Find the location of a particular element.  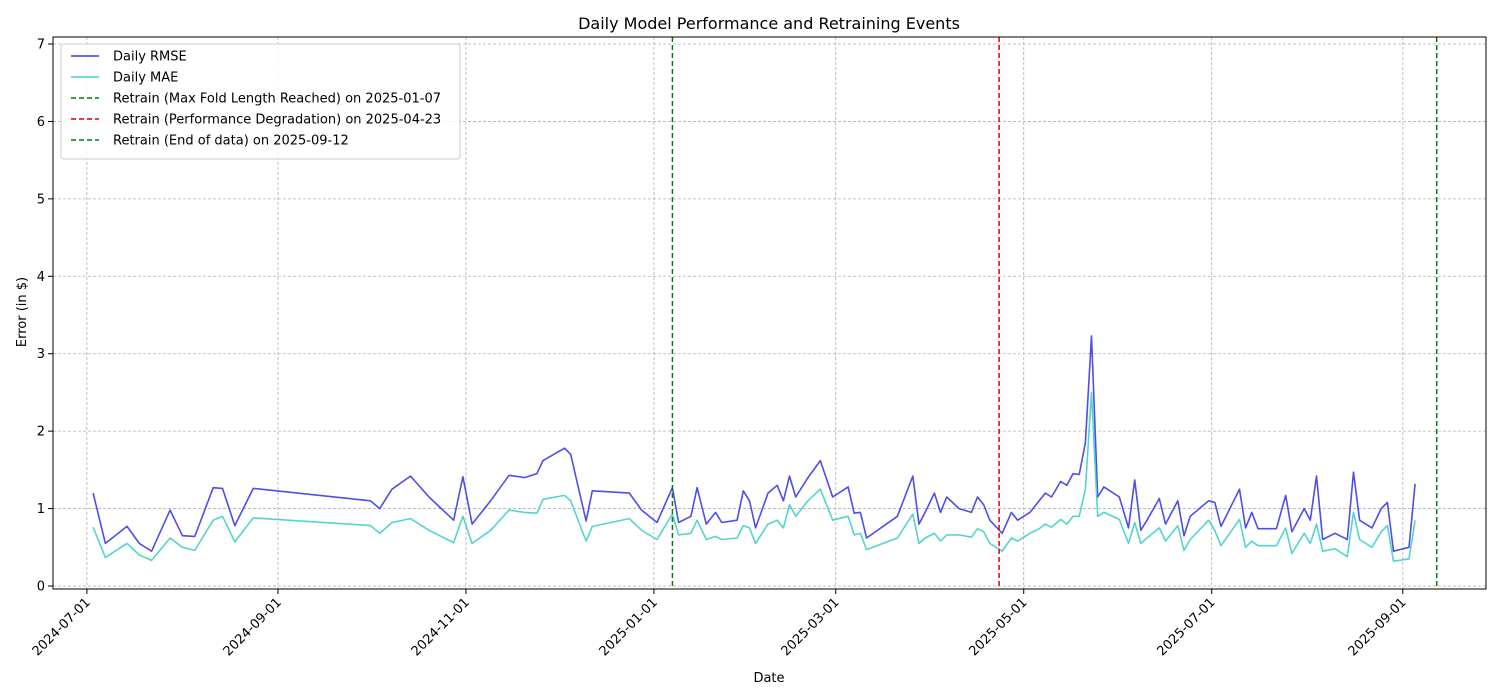

y-tick-label: 6 is located at coordinates (41, 122).